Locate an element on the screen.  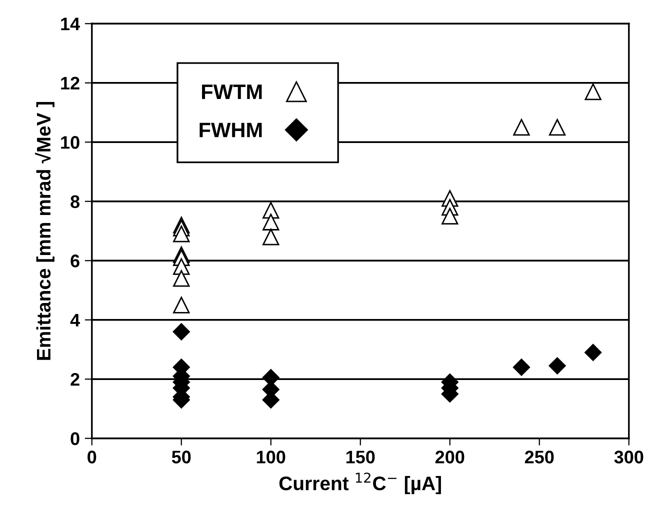
legend-label: FWHM is located at coordinates (231, 130).